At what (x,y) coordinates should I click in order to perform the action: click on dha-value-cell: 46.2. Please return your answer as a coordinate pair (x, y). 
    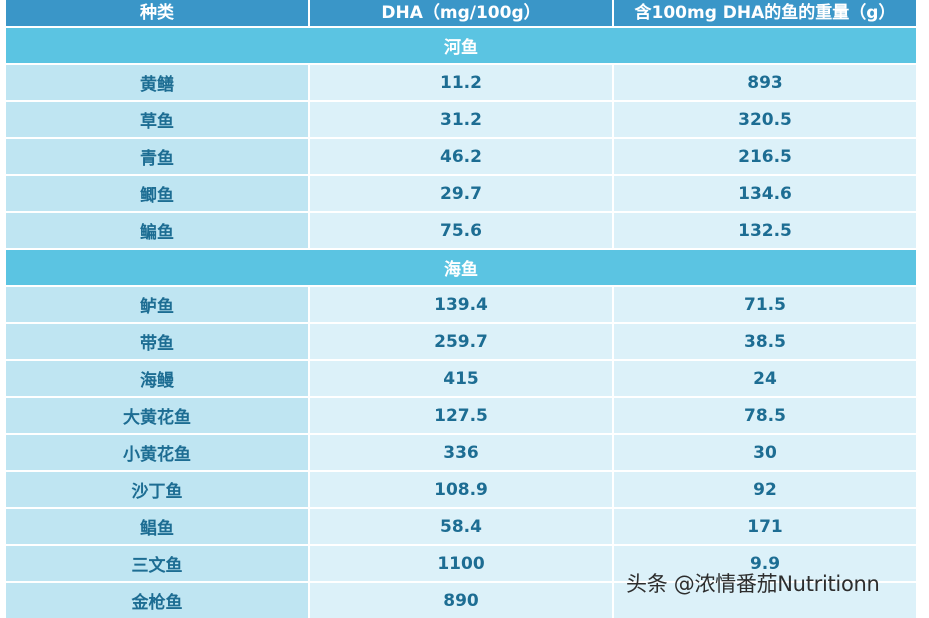
    Looking at the image, I should click on (461, 156).